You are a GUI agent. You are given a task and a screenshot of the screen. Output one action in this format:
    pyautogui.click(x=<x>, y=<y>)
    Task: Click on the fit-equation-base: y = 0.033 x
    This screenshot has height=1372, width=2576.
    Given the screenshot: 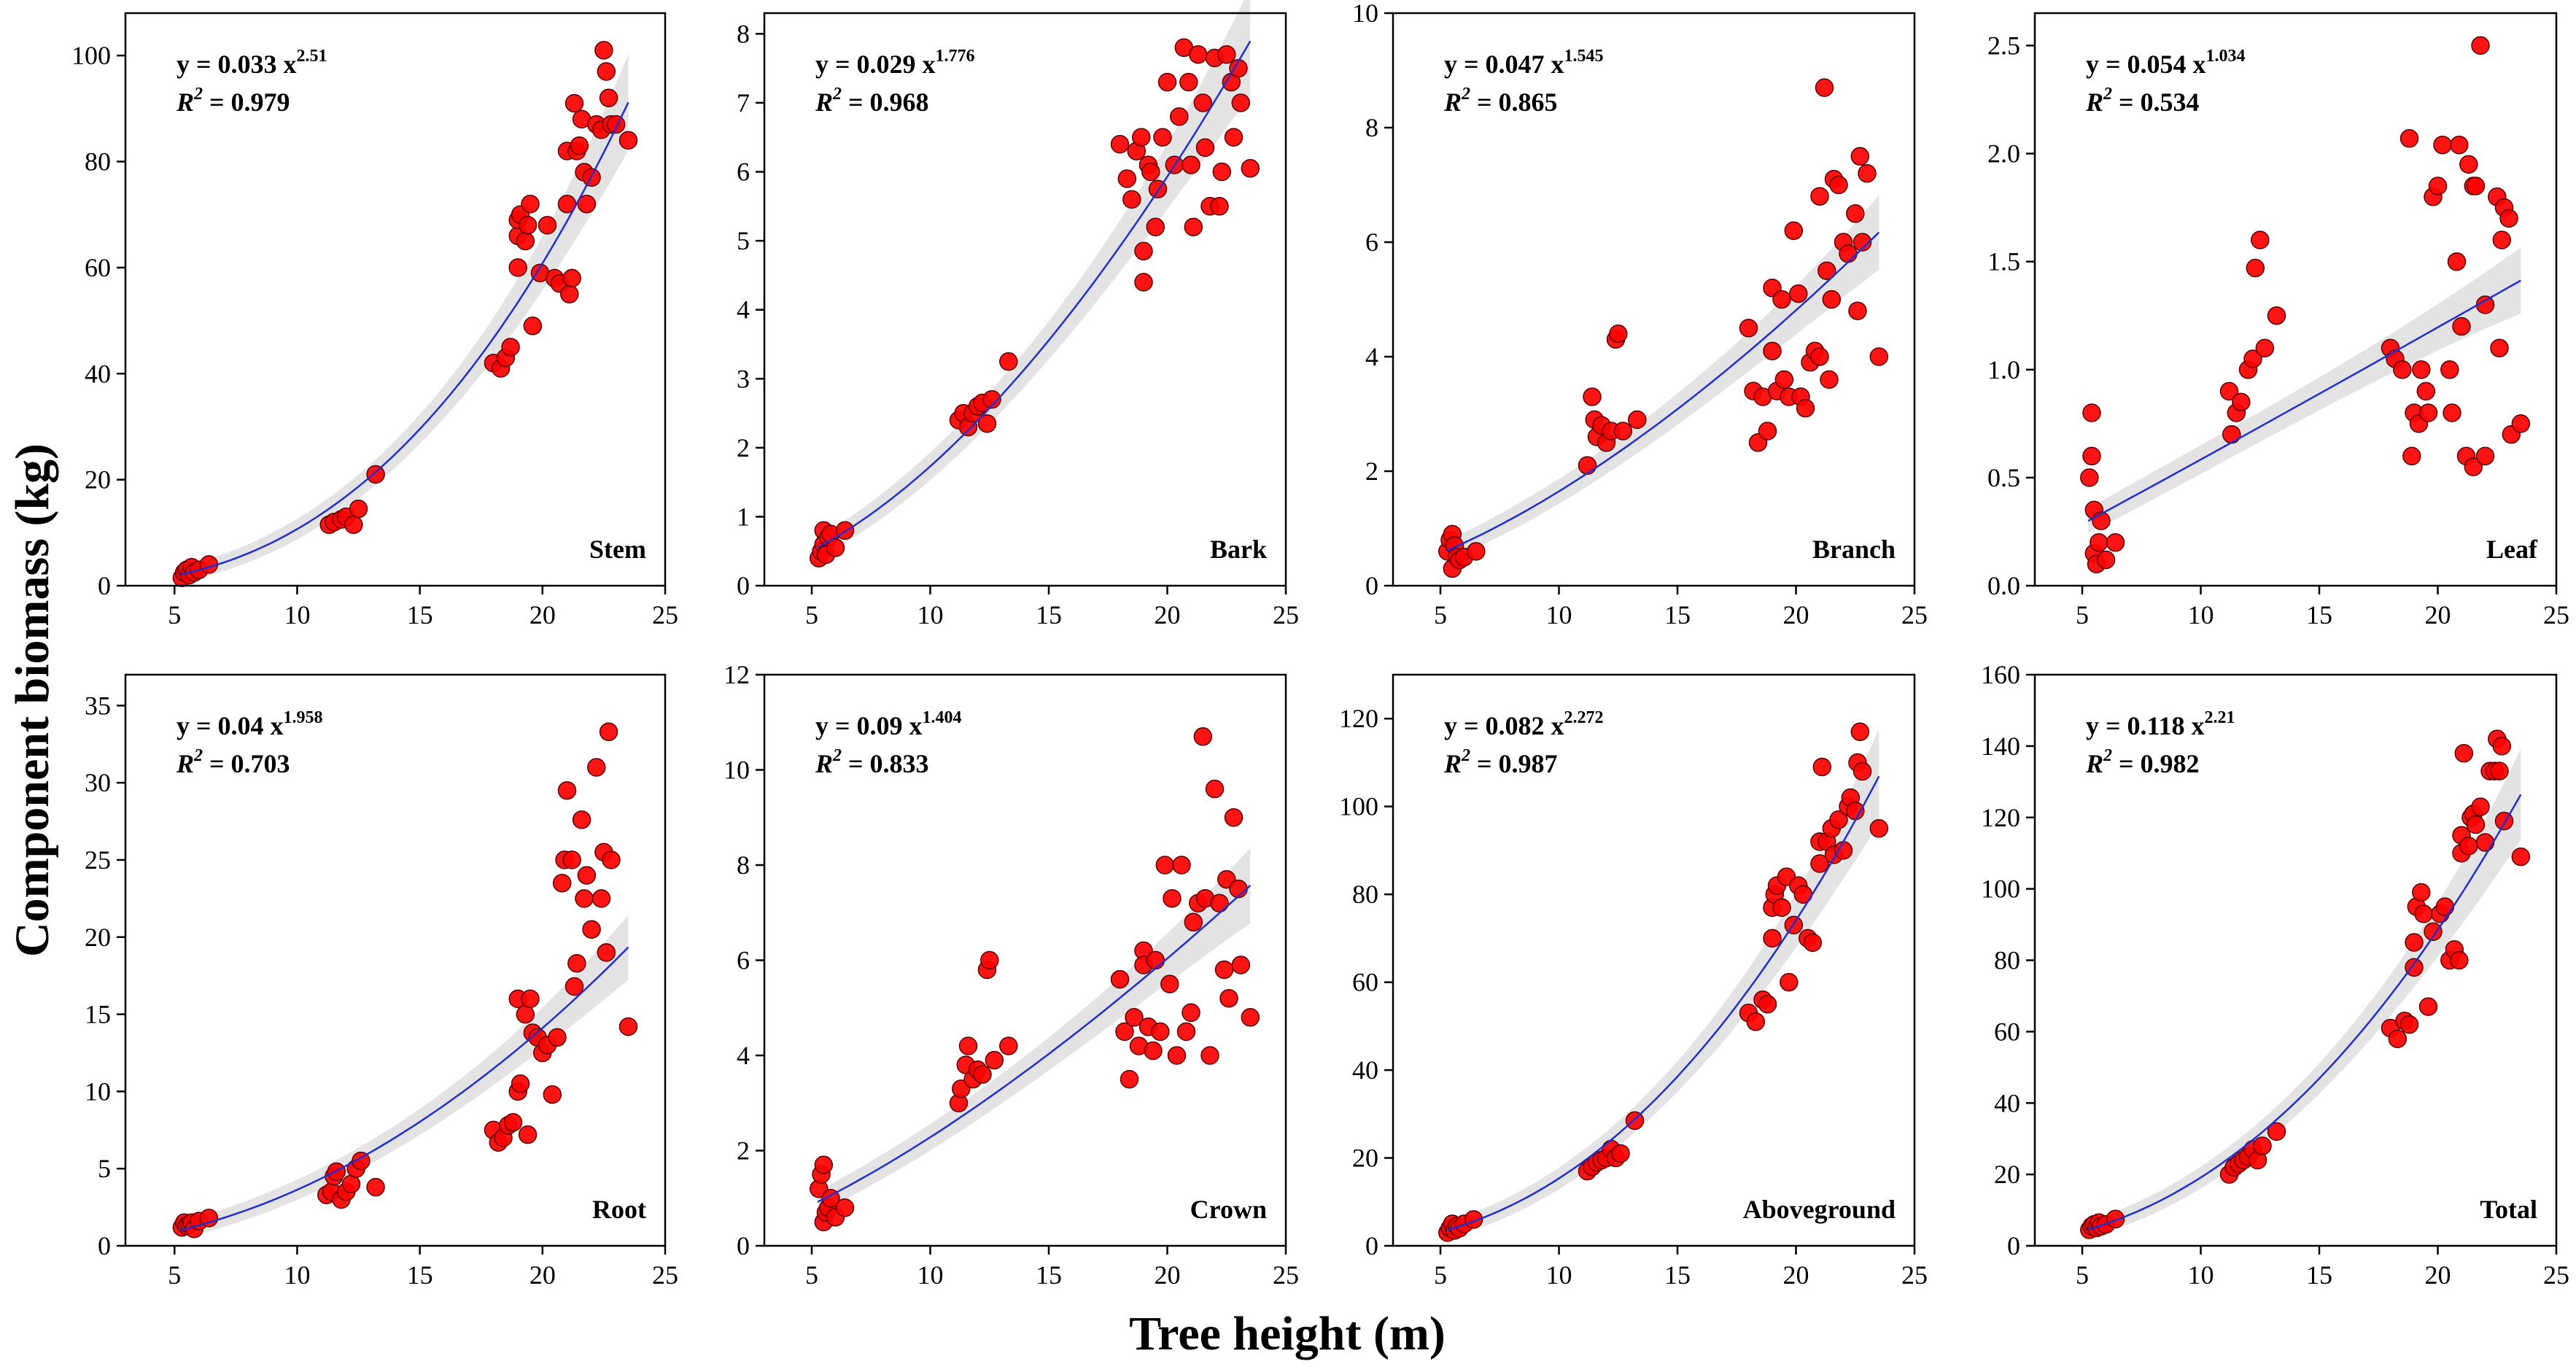 What is the action you would take?
    pyautogui.click(x=237, y=64)
    